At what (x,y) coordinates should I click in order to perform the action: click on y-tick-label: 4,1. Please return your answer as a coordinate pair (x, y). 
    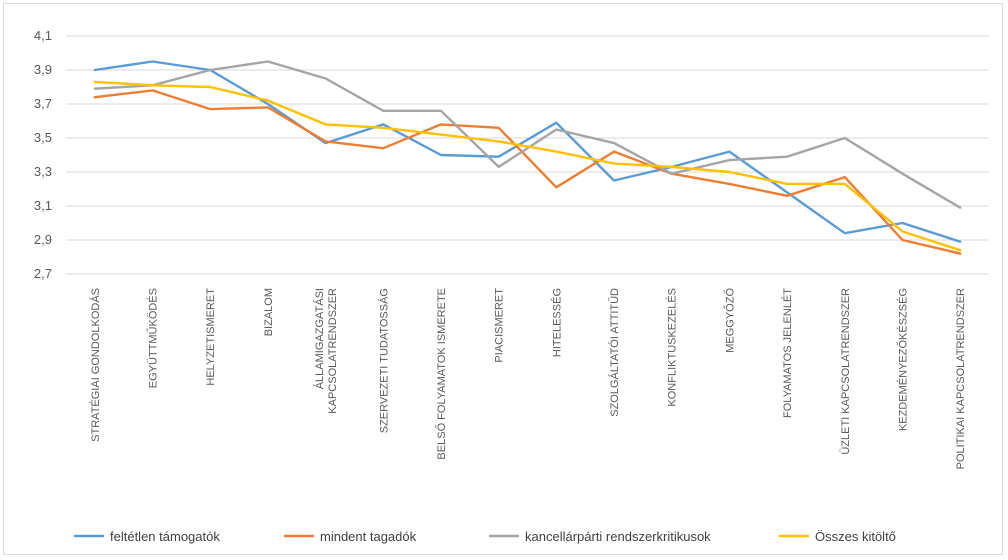
    Looking at the image, I should click on (43, 35).